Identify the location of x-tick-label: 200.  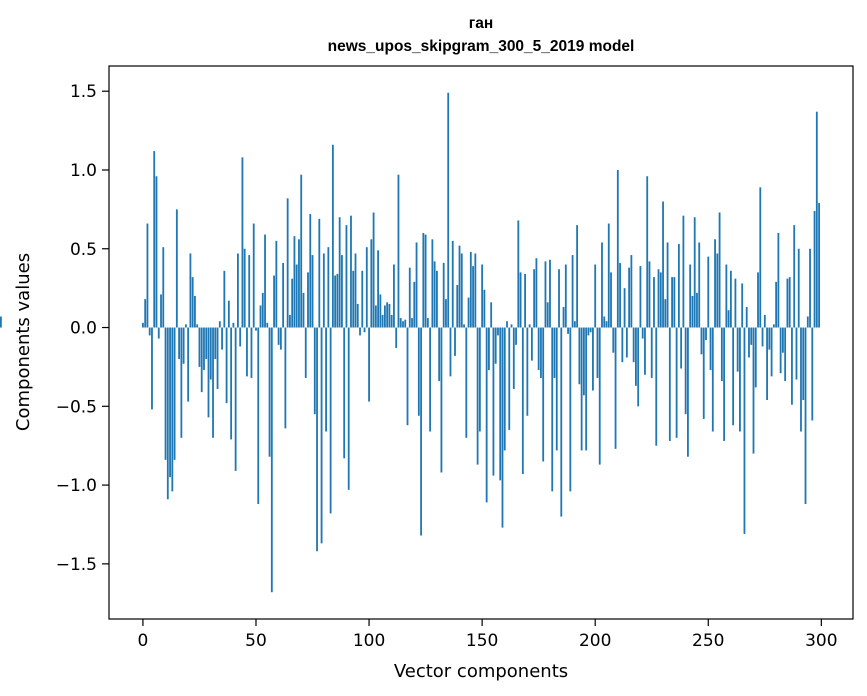
(595, 641).